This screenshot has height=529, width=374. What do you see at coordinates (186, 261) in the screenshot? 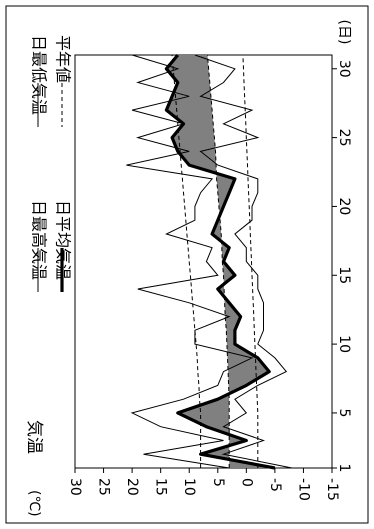
I see `series-normal-max` at bounding box center [186, 261].